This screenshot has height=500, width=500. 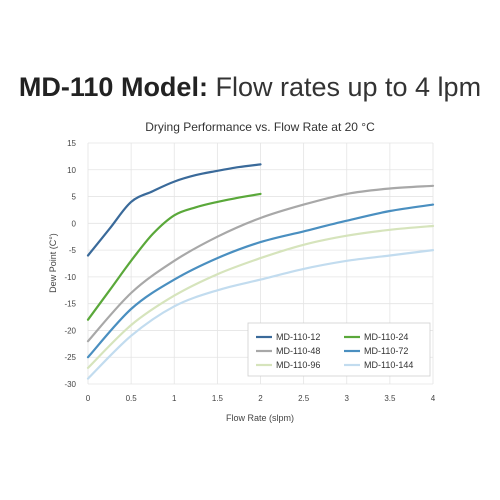 What do you see at coordinates (70, 384) in the screenshot?
I see `y-tick-label: -30` at bounding box center [70, 384].